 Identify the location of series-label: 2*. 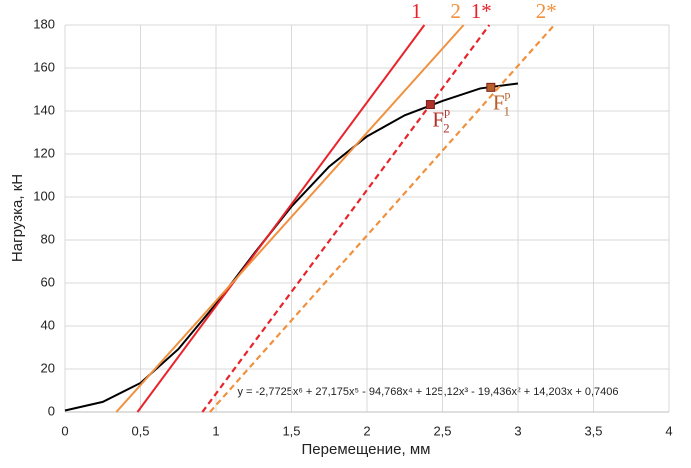
(546, 11).